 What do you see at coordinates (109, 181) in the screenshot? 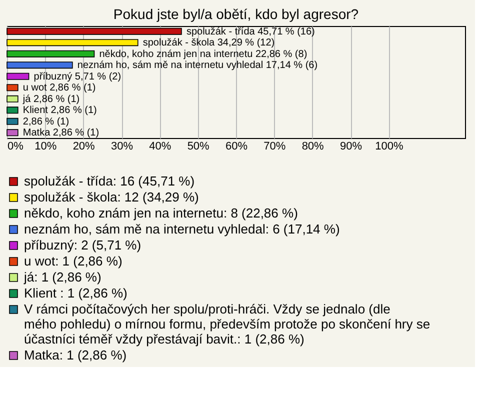
I see `legend-label: spolužák - třída: 16 (45,71 %)` at bounding box center [109, 181].